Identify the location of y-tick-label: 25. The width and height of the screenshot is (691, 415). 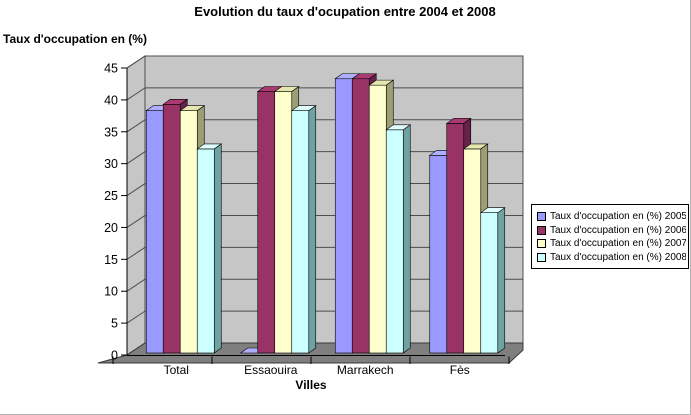
(111, 196).